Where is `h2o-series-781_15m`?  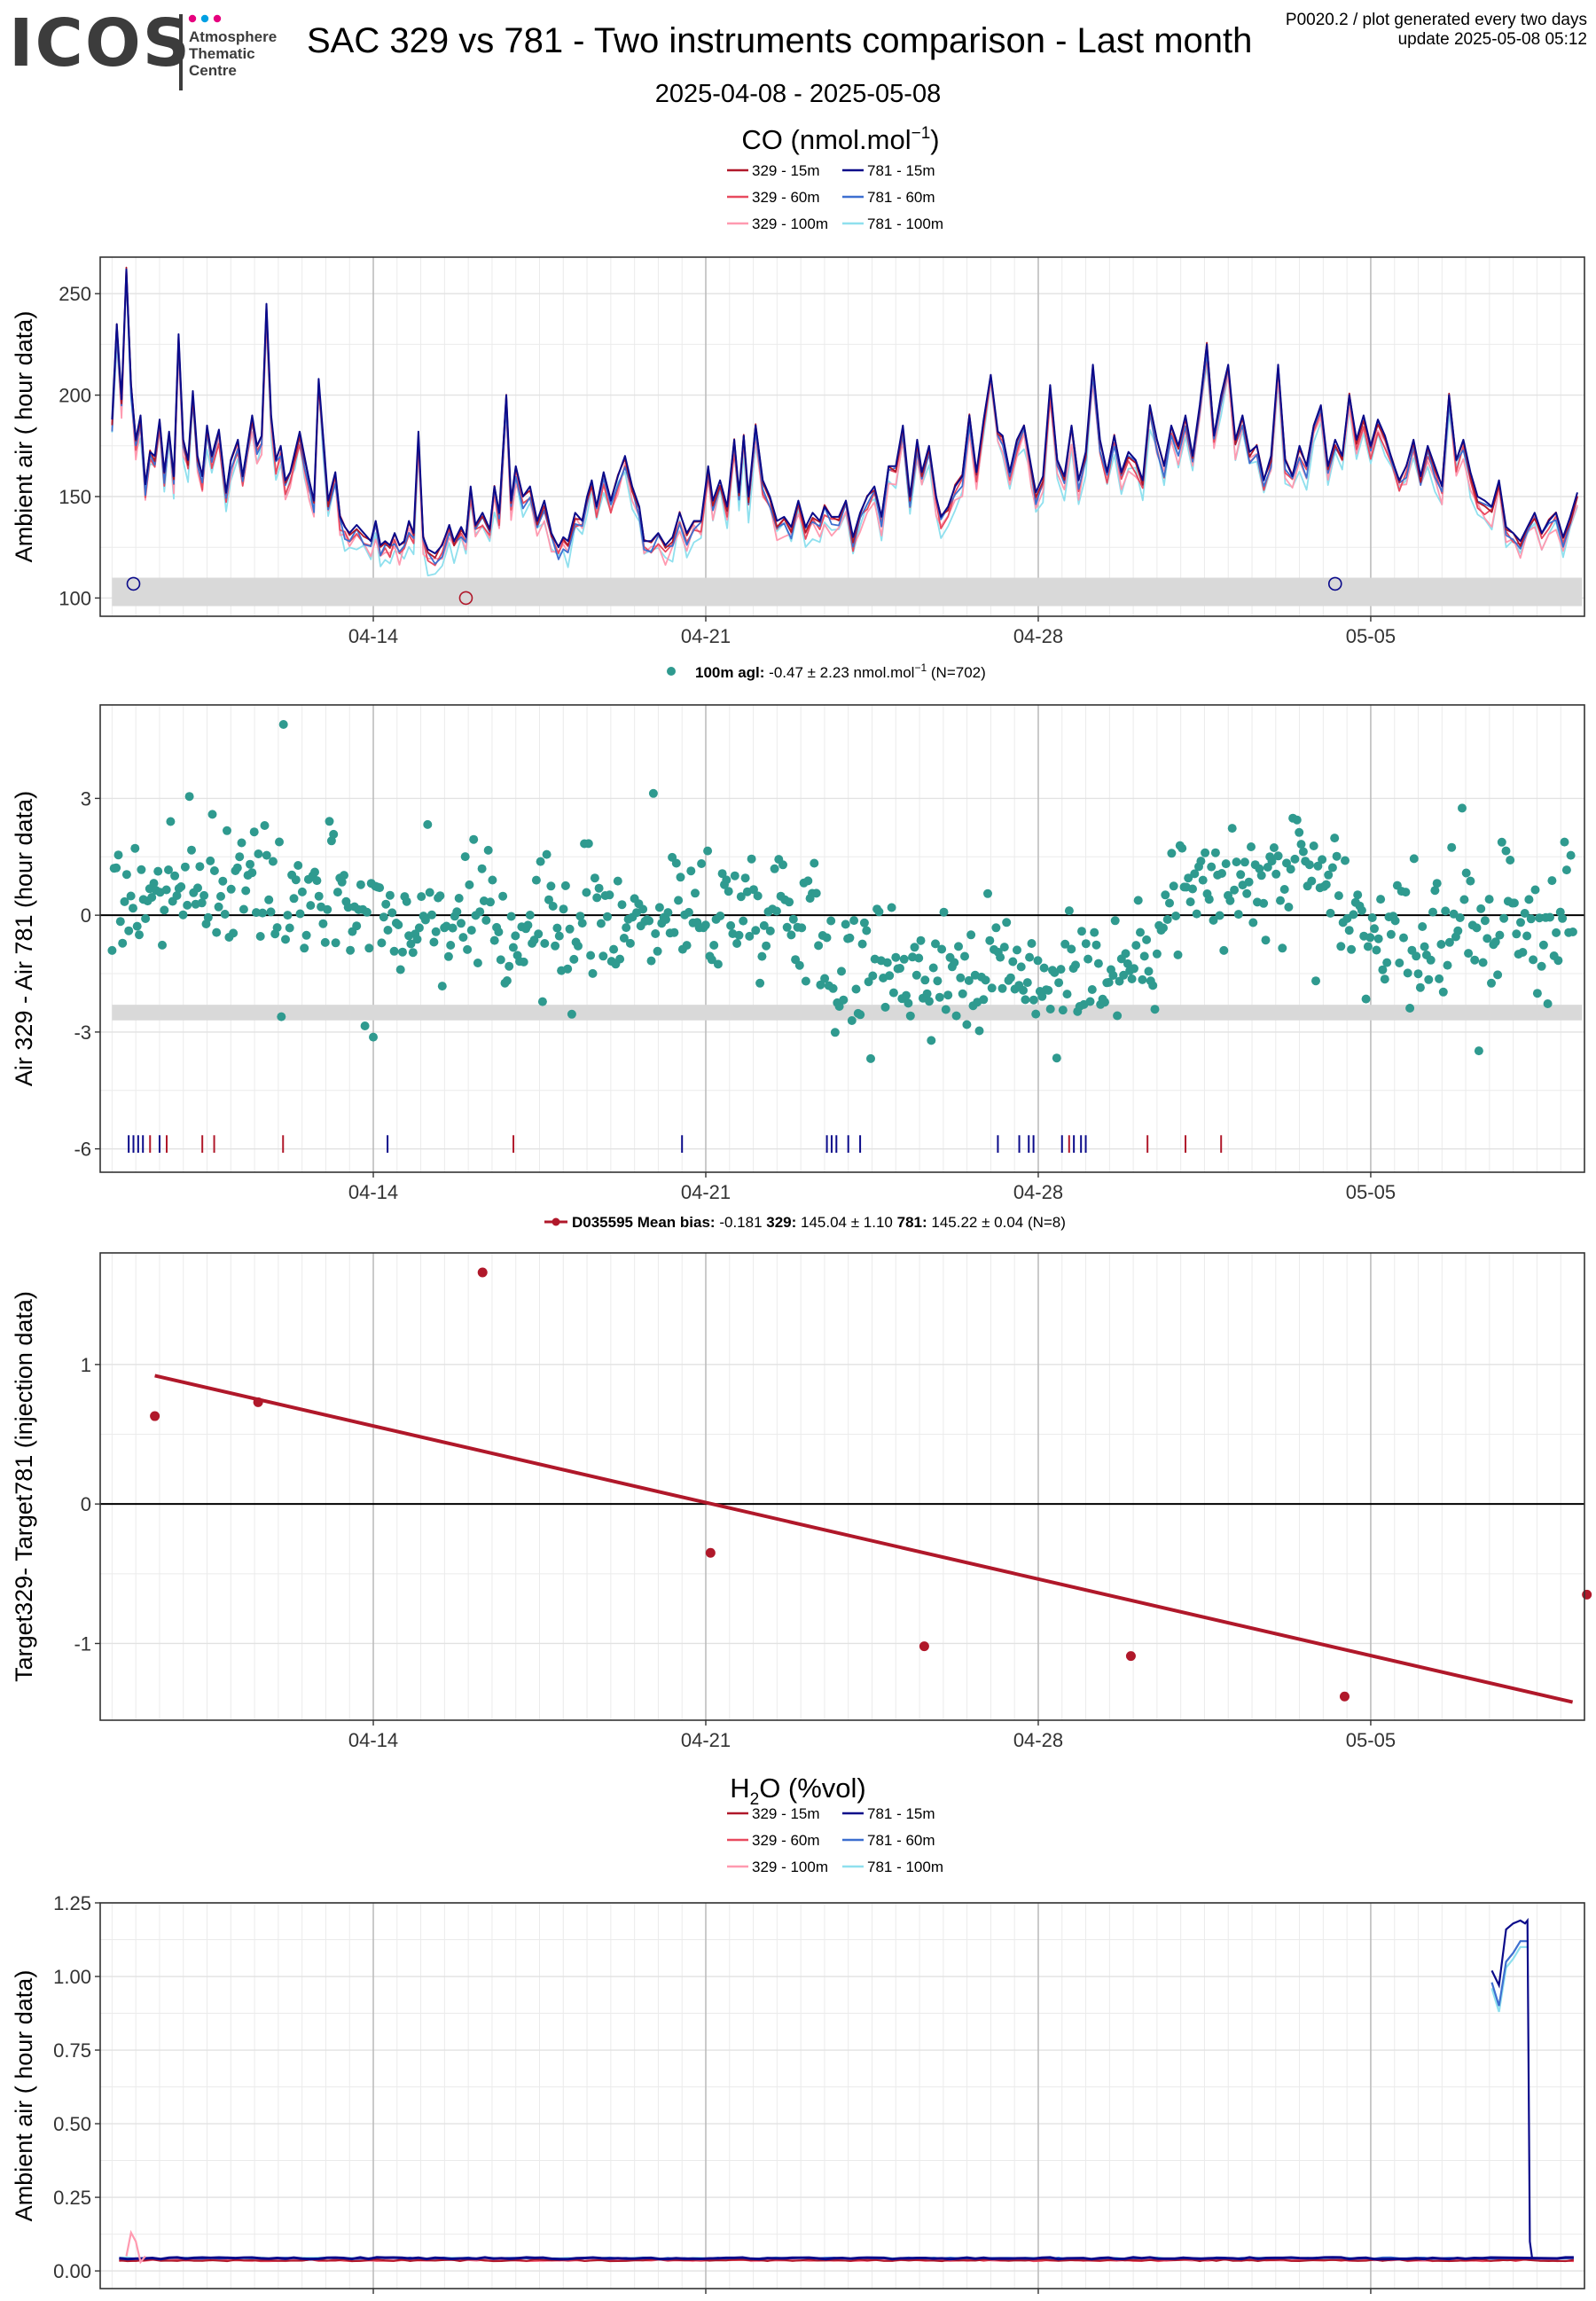 h2o-series-781_15m is located at coordinates (847, 2258).